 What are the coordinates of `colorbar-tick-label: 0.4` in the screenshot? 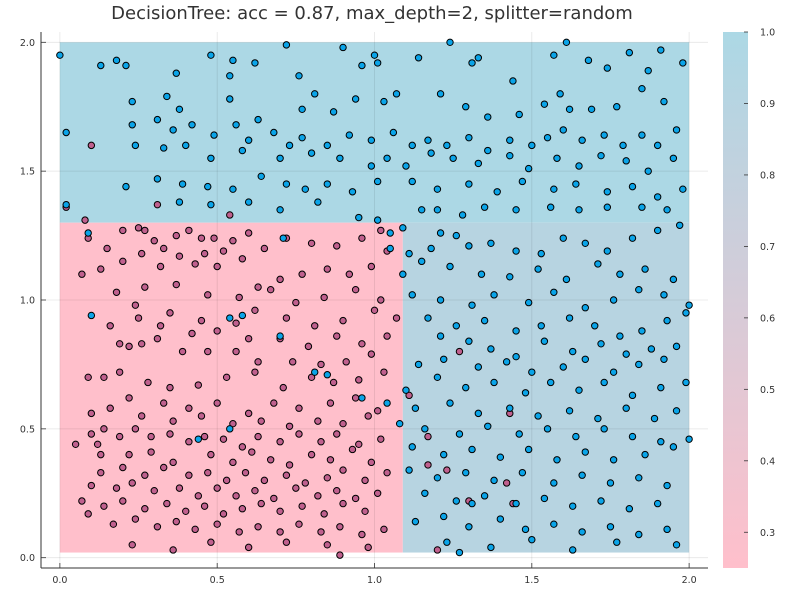 It's located at (767, 461).